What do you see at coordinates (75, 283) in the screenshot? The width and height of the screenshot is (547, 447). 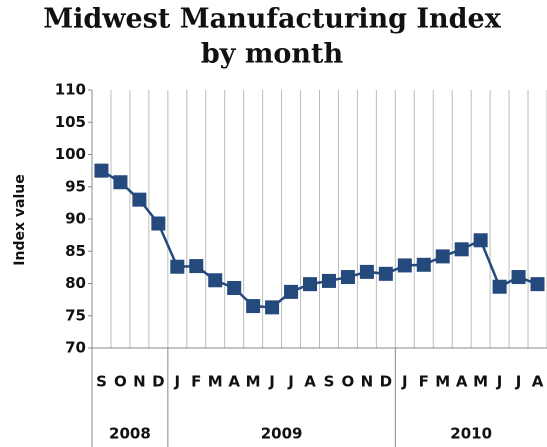 I see `y-tick-label: 80` at bounding box center [75, 283].